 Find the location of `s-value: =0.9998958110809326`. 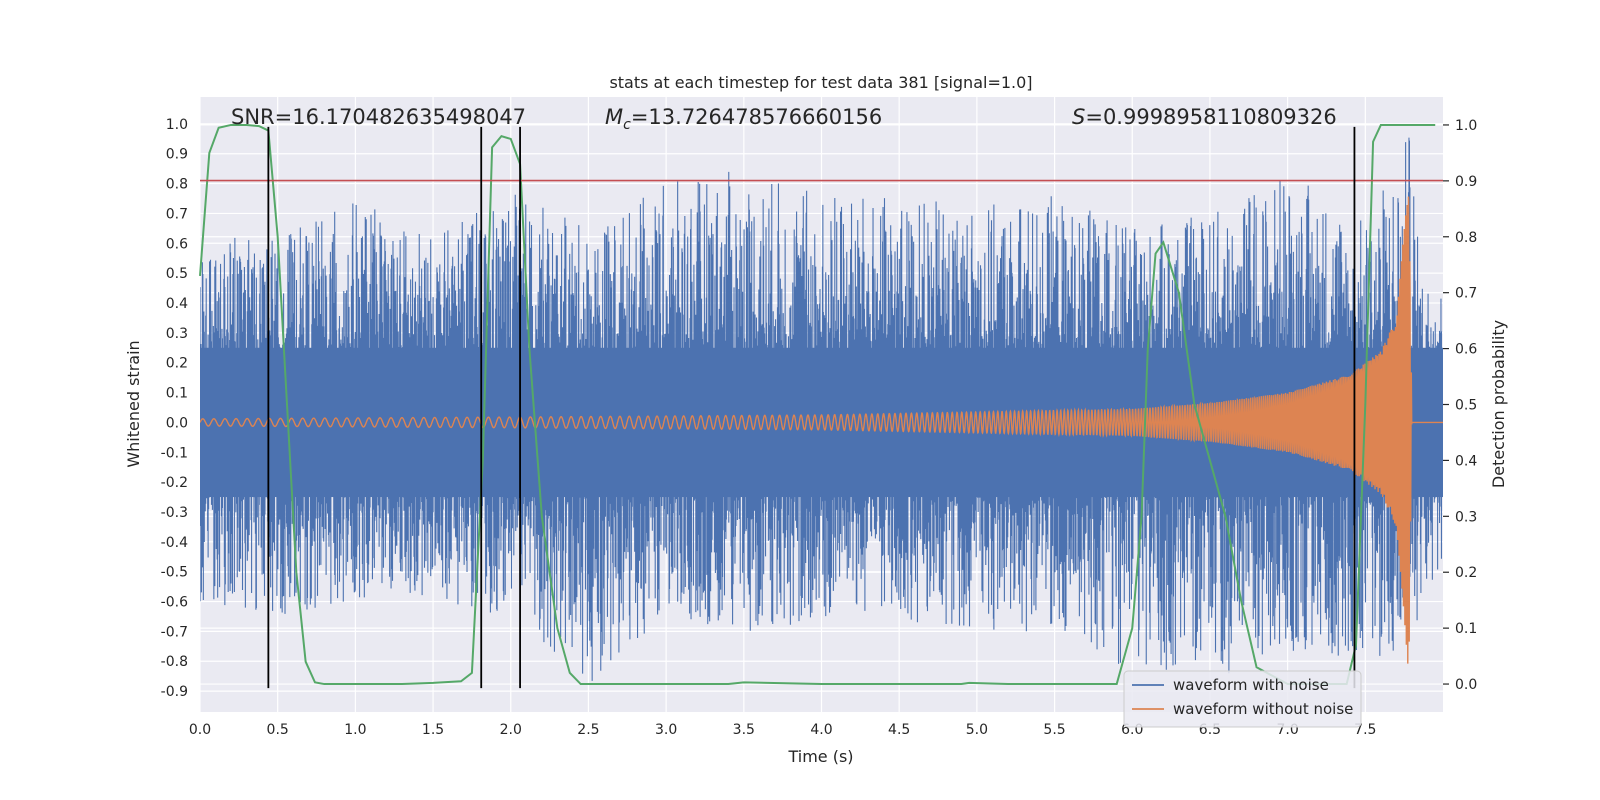

s-value: =0.9998958110809326 is located at coordinates (1210, 117).